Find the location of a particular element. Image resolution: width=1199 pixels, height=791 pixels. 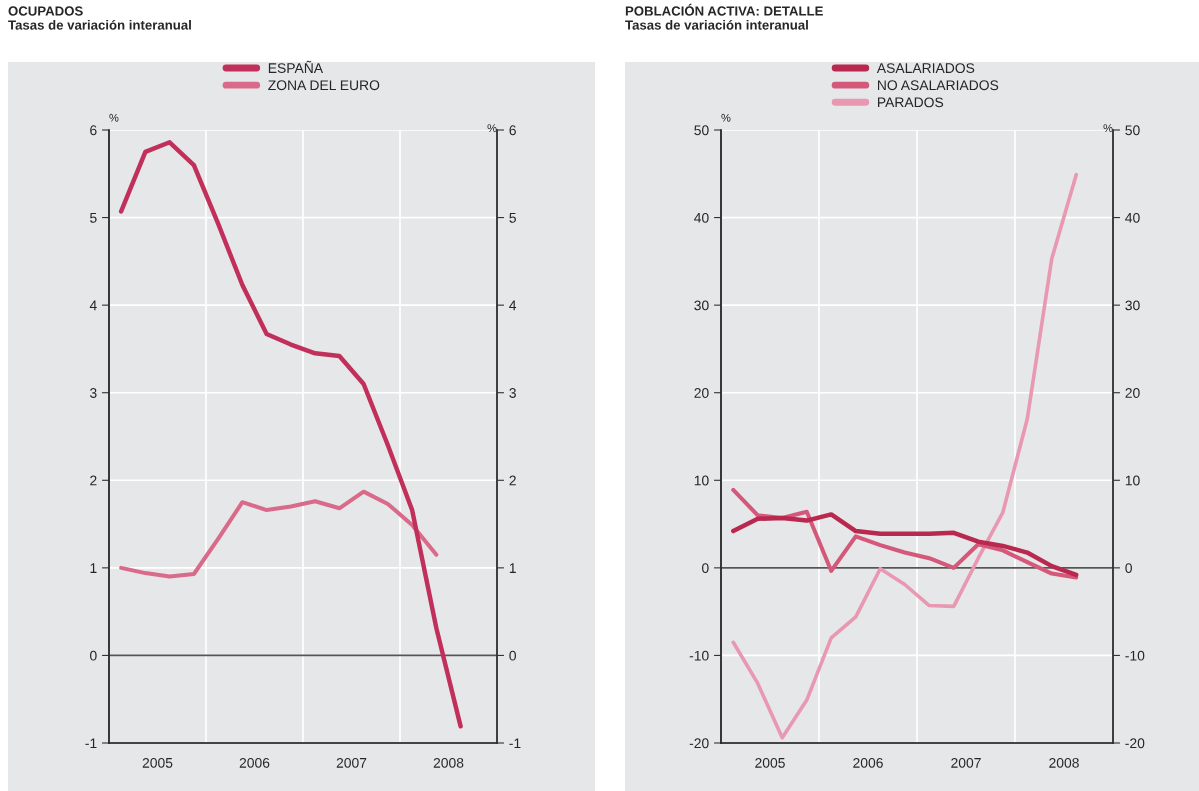

y2-tick-label: -20 is located at coordinates (1135, 743).